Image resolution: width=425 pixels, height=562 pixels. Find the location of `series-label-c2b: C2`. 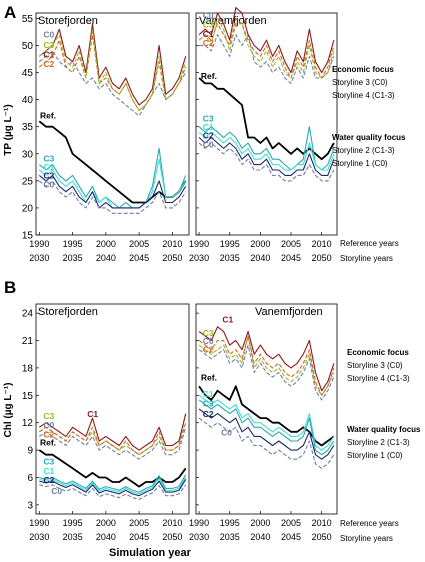

series-label-c2b: C2 is located at coordinates (48, 176).